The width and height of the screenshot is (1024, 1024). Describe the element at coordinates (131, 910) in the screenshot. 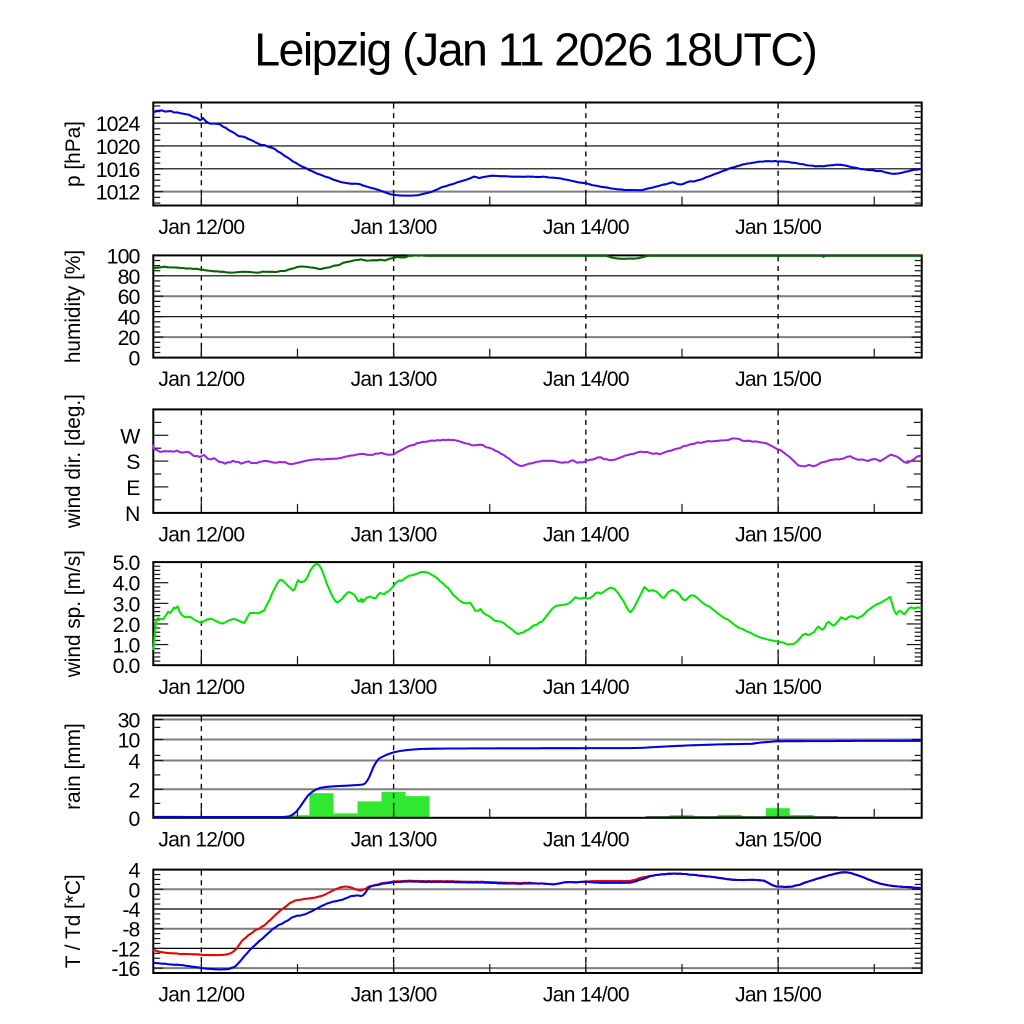

I see `svg-text: -4` at that location.